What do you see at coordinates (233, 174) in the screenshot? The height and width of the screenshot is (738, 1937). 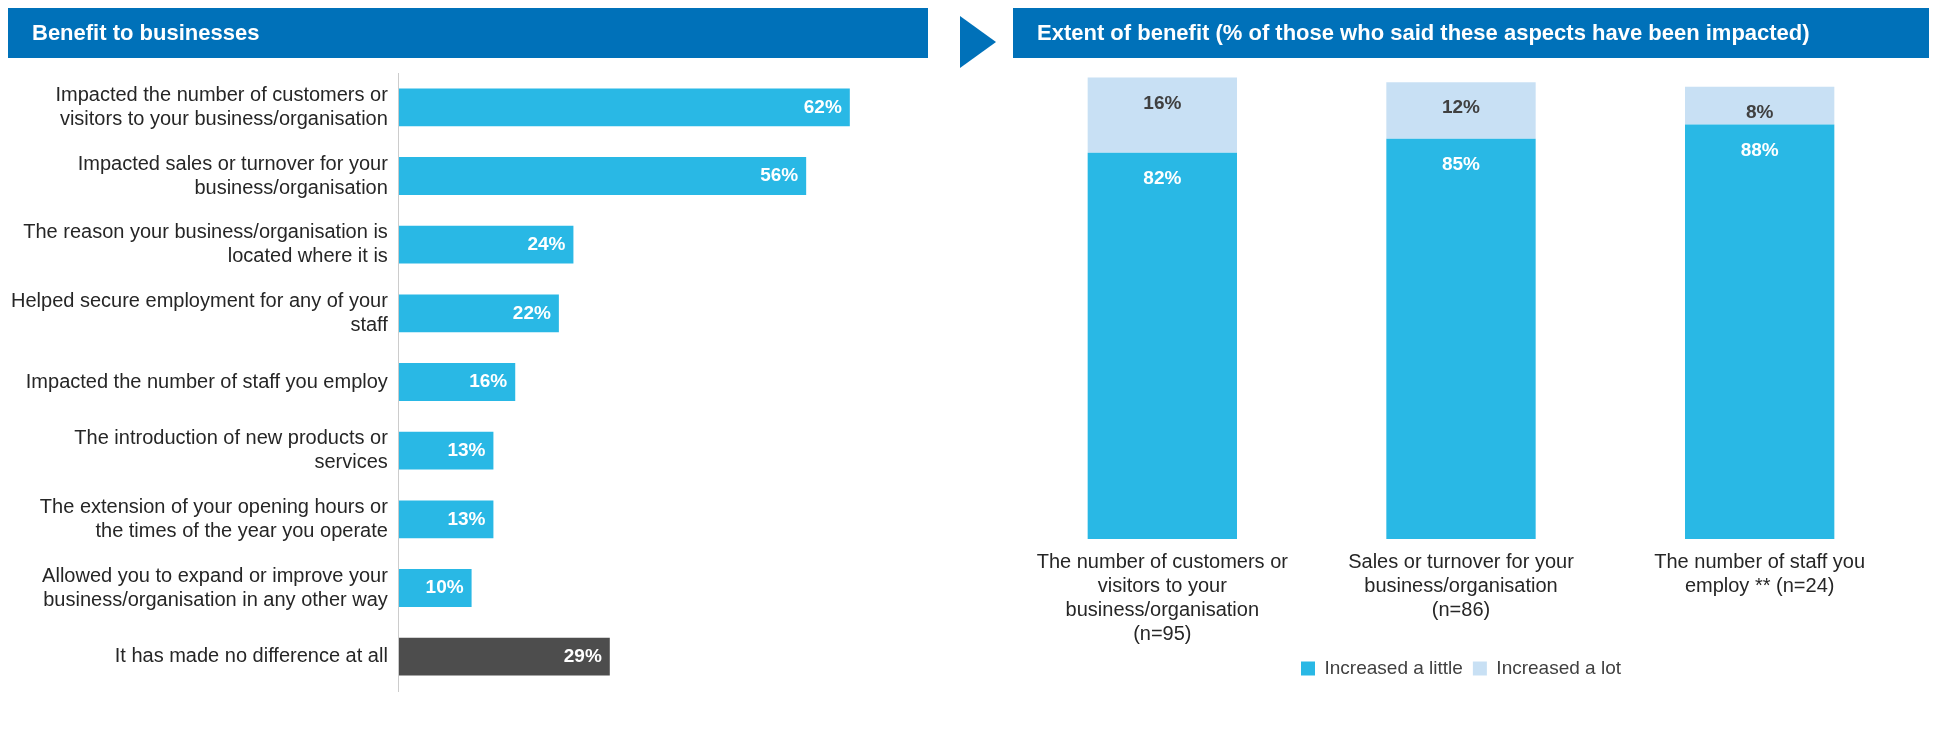 I see `y-tick-label: Impacted sales or turnover for your business/organisation` at bounding box center [233, 174].